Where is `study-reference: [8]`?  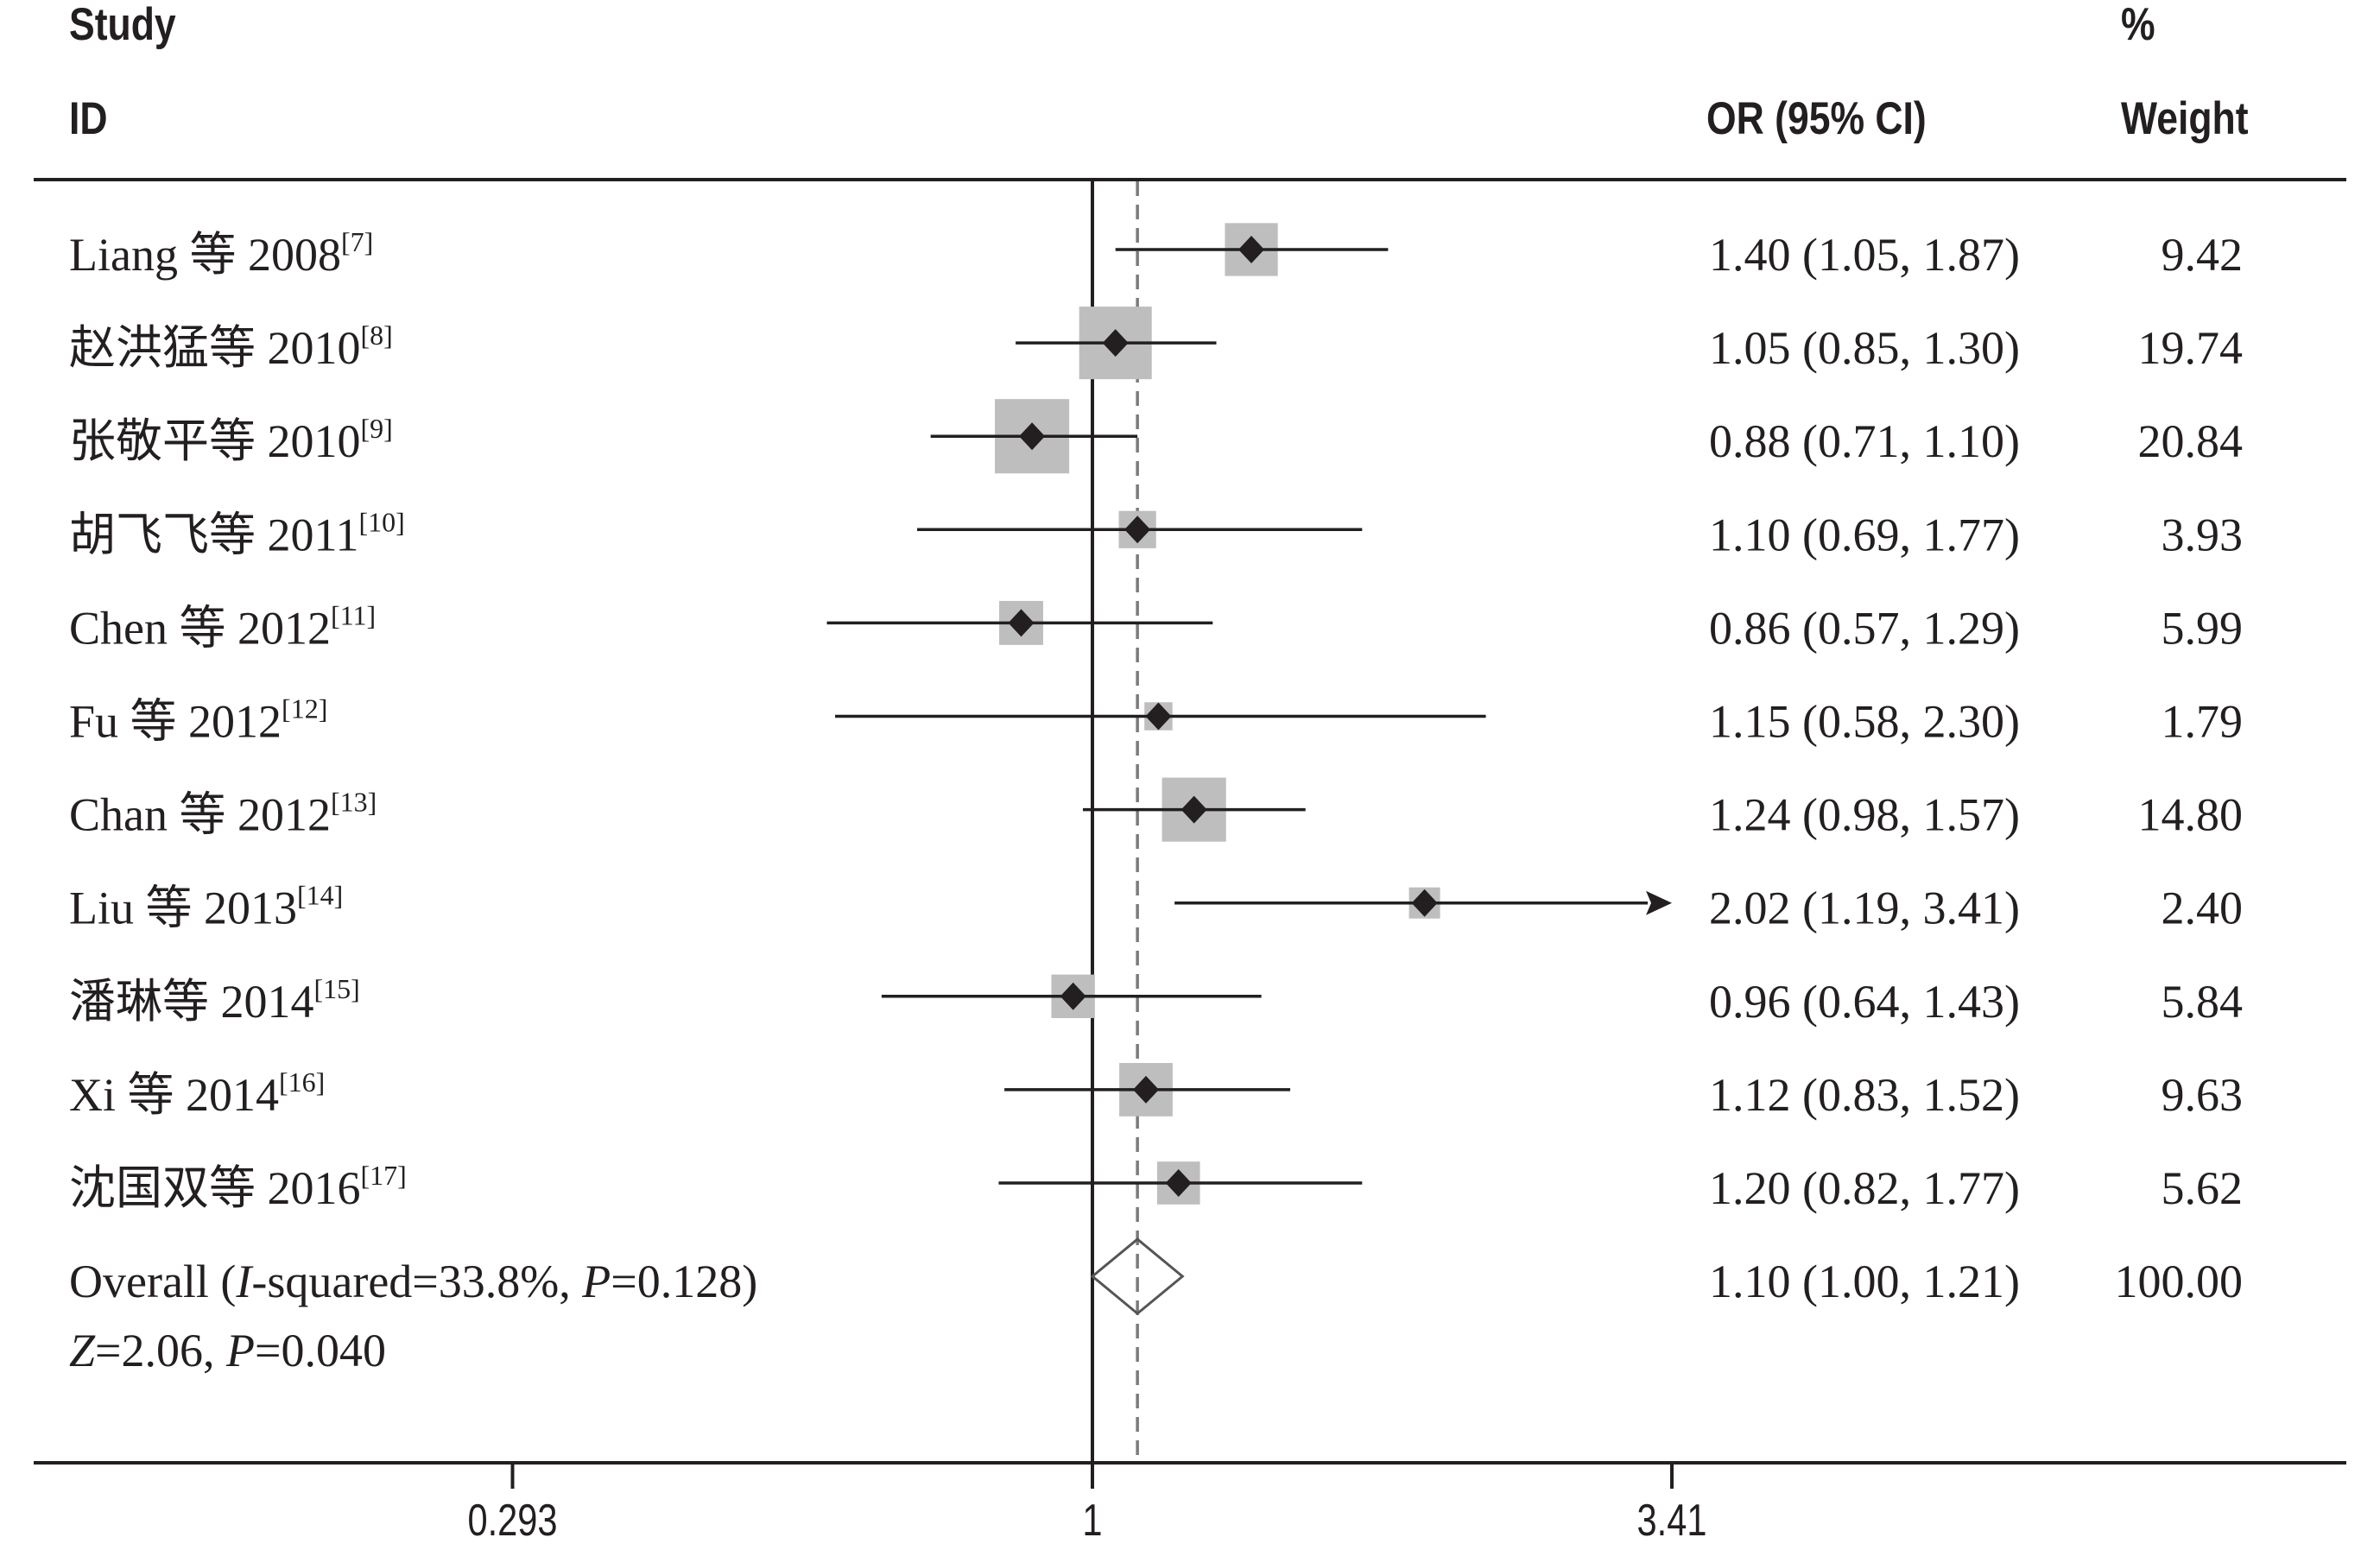 study-reference: [8] is located at coordinates (377, 335).